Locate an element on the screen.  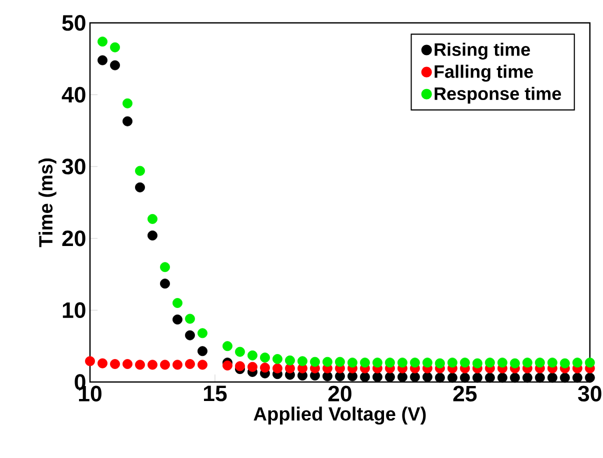
y-tick-label: 50 is located at coordinates (74, 23).